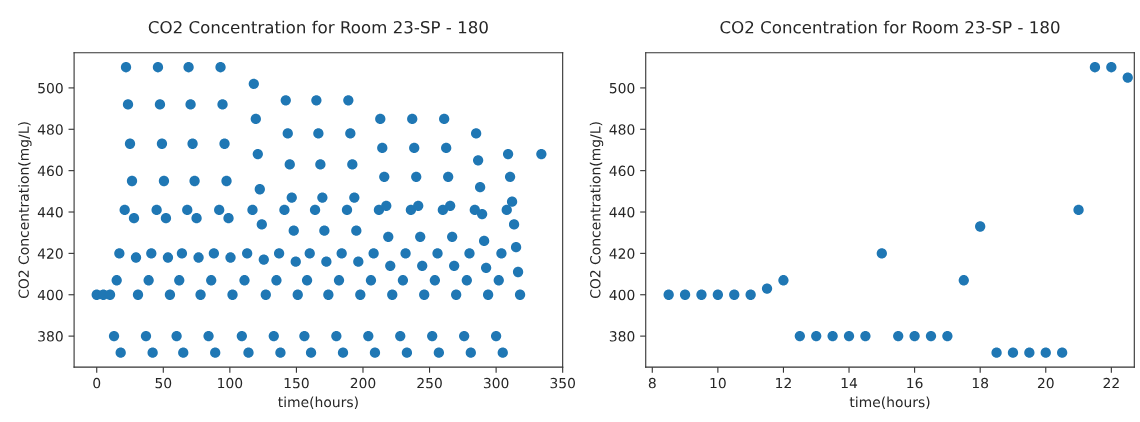 The image size is (1140, 422). Describe the element at coordinates (363, 383) in the screenshot. I see `x-tick-label: 200` at that location.